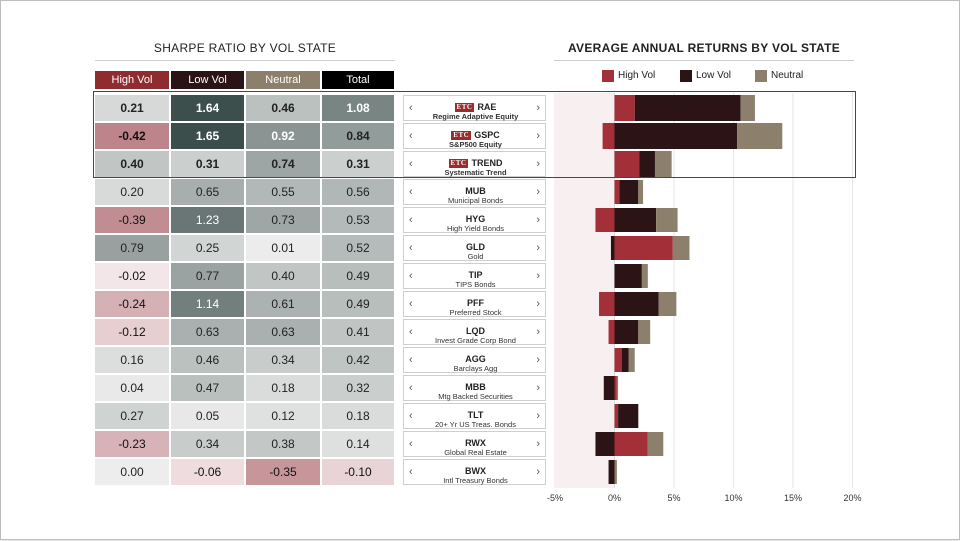  Describe the element at coordinates (628, 416) in the screenshot. I see `bar-tlt-low-vol` at that location.